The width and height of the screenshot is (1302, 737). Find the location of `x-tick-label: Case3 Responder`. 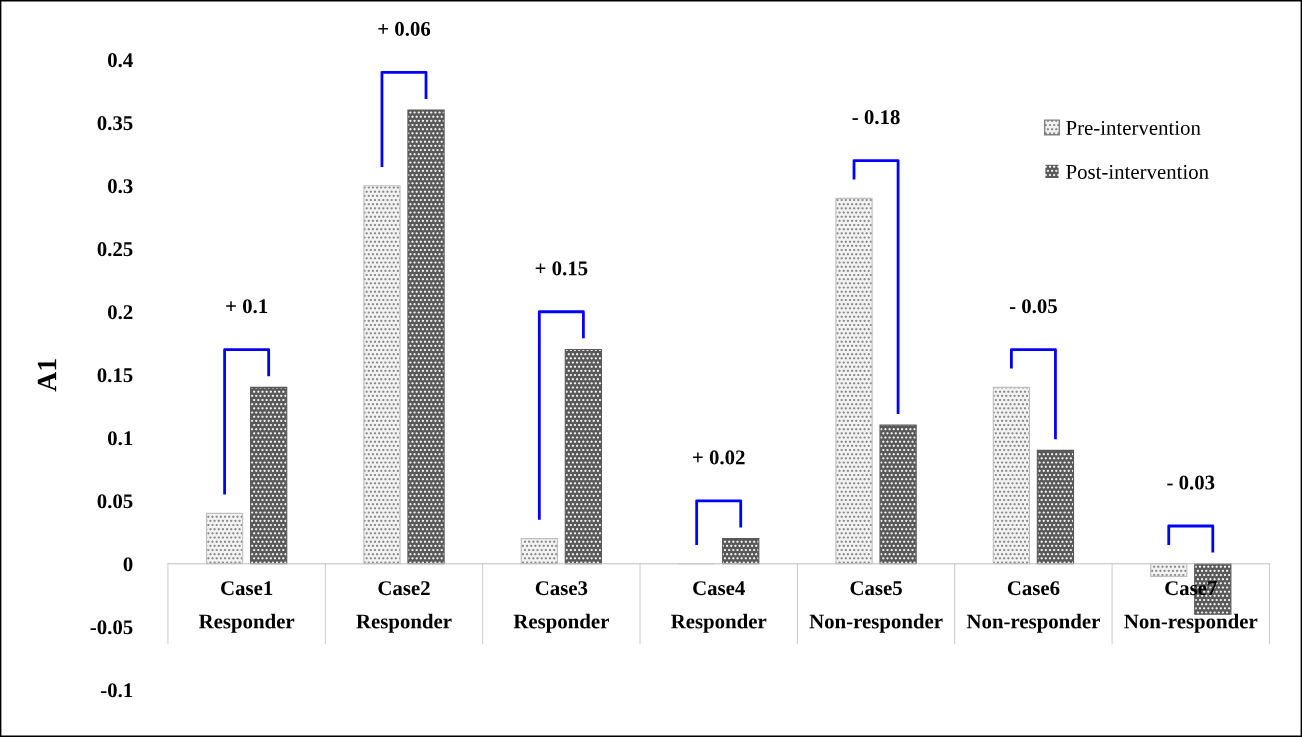

x-tick-label: Case3 Responder is located at coordinates (561, 607).